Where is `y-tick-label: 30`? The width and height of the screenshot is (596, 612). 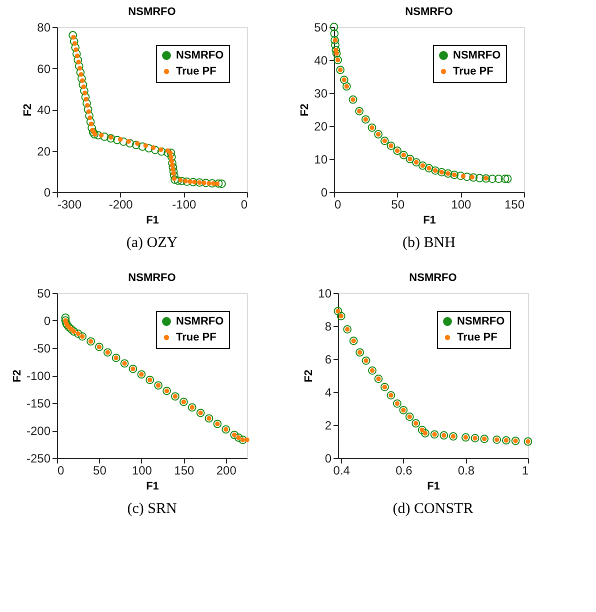 y-tick-label: 30 is located at coordinates (321, 93).